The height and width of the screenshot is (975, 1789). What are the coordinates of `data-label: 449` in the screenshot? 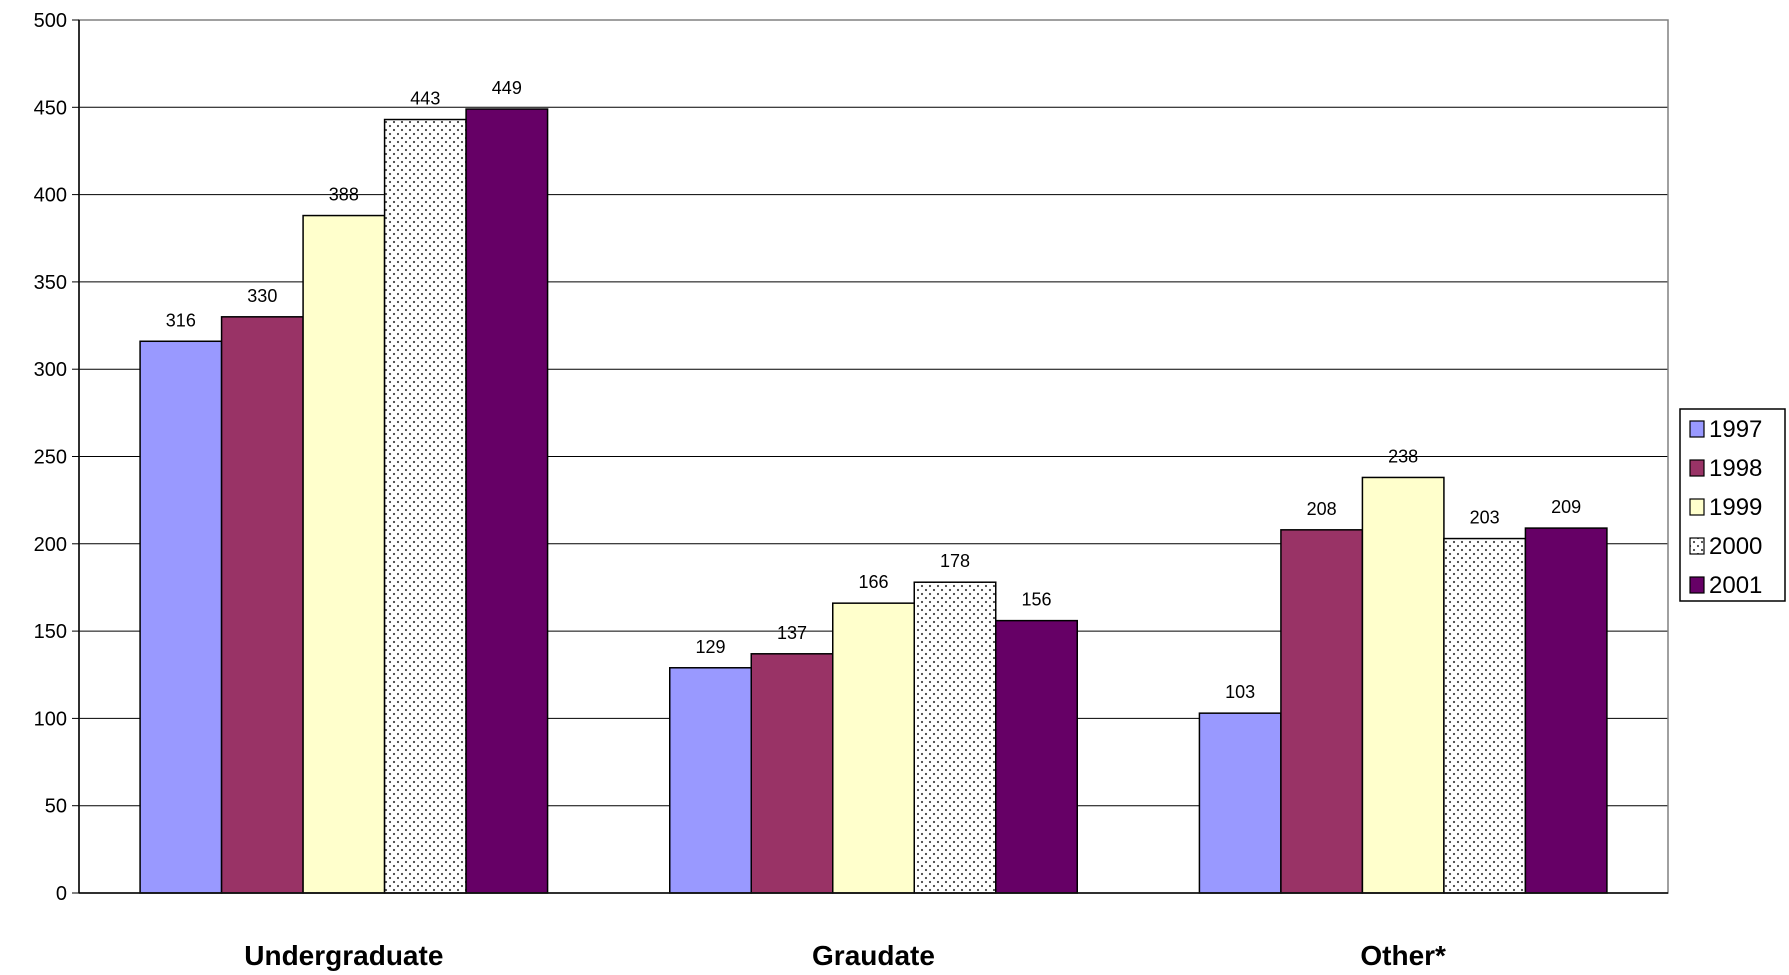 It's located at (507, 88).